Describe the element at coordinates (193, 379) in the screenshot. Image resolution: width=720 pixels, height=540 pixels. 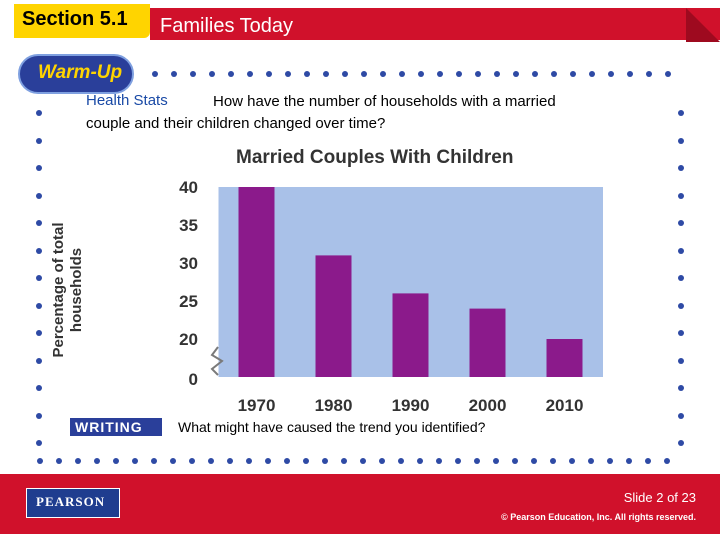
I see `y-tick-label: 0` at that location.